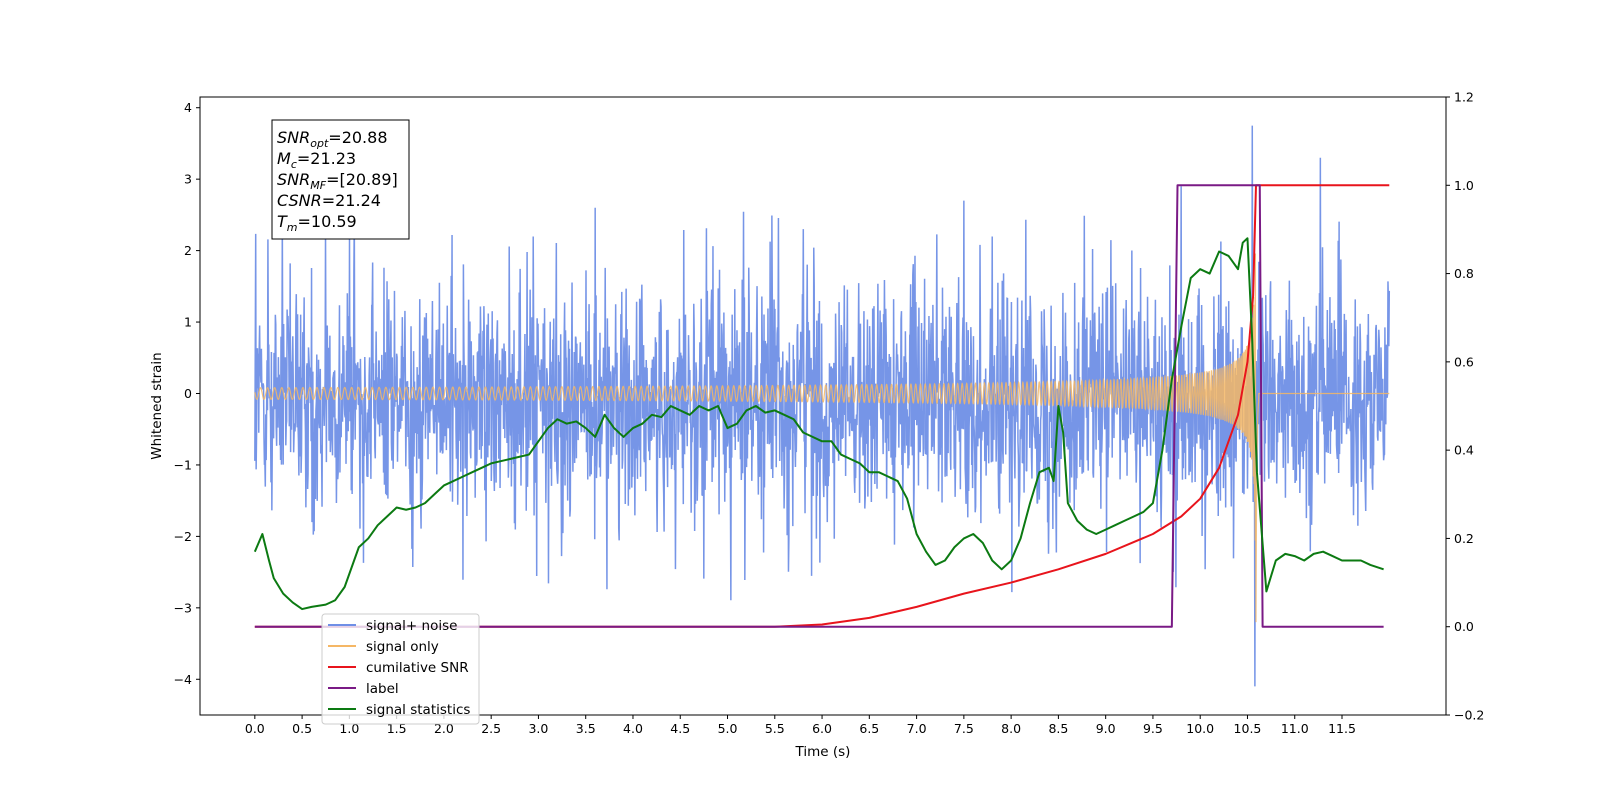 This screenshot has height=800, width=1600. What do you see at coordinates (1011, 728) in the screenshot?
I see `x-tick-label: 8.0` at bounding box center [1011, 728].